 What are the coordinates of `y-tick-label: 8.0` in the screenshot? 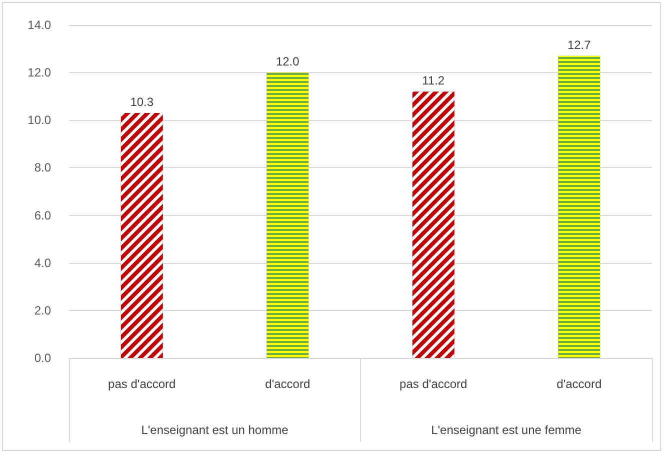 It's located at (43, 167).